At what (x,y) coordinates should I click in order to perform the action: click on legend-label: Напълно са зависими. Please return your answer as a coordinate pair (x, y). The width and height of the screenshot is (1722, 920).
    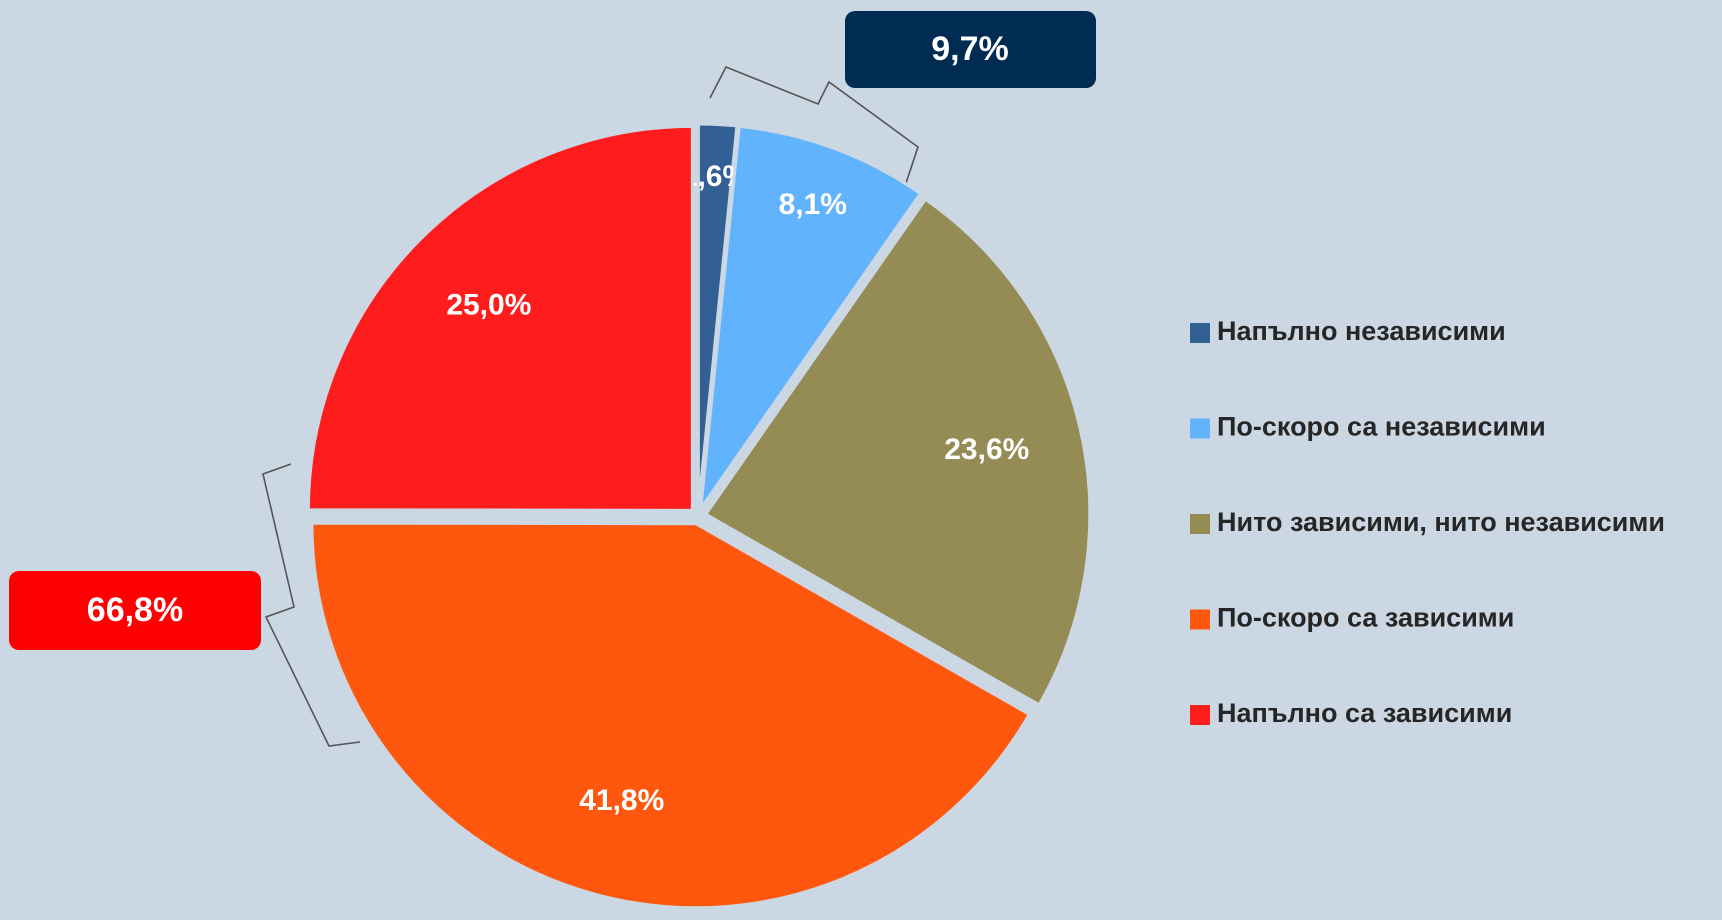
    Looking at the image, I should click on (1364, 713).